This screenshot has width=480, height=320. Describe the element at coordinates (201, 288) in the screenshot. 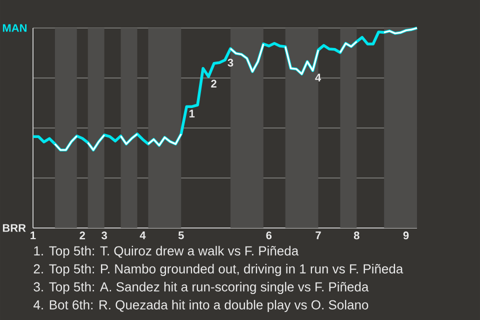

I see `text: 3. Top 5th: A. Sandez hit a run-scoring single vs F. Piñeda` at that location.